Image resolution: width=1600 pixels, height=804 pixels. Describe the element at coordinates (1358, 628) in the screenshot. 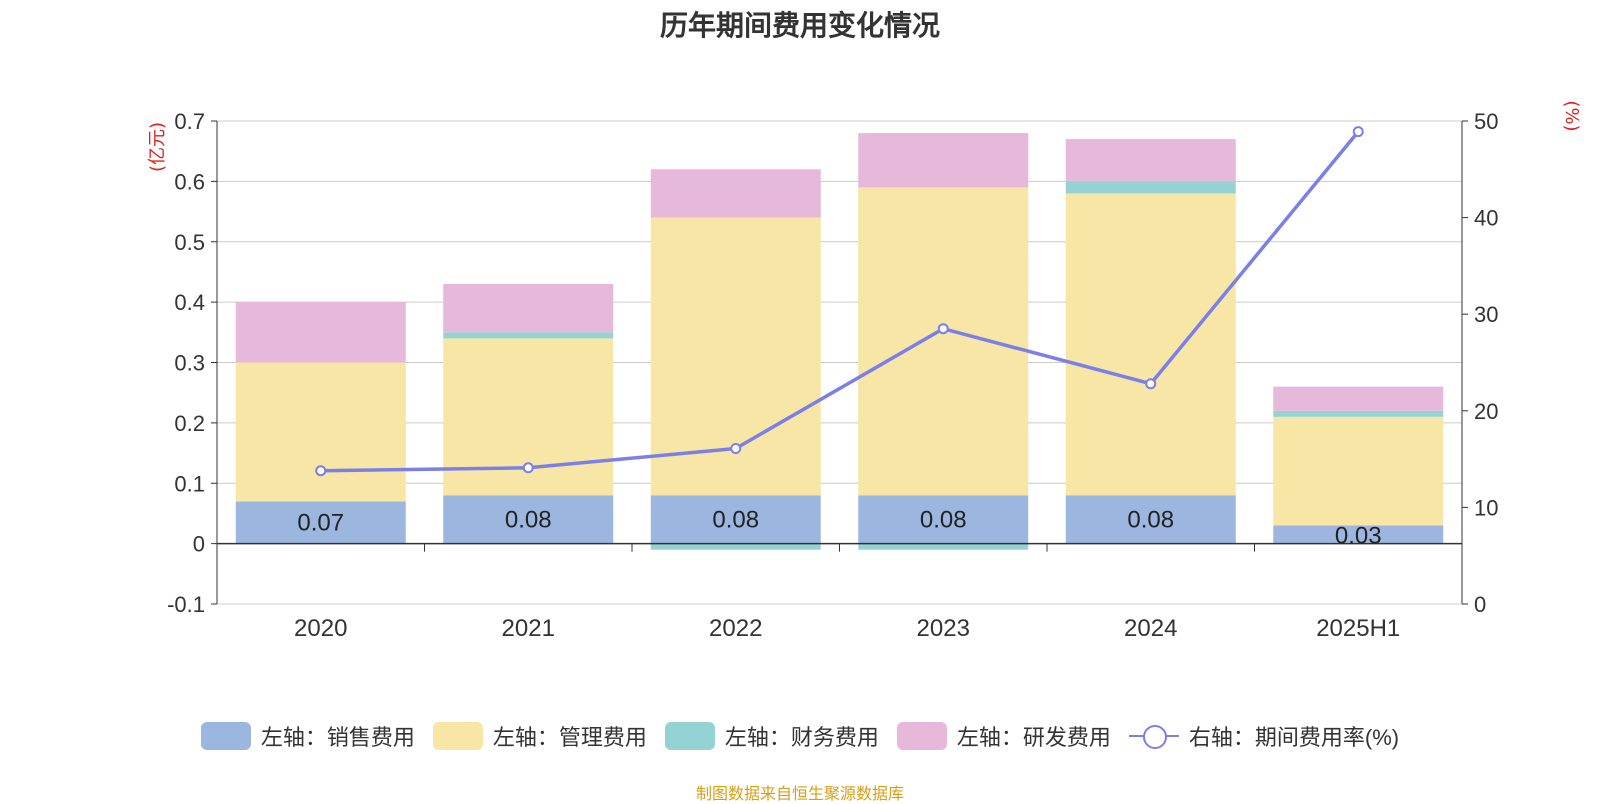

I see `category-label: 2025H1` at that location.